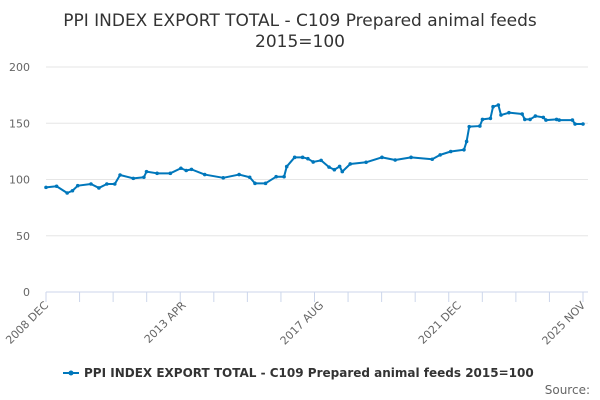  What do you see at coordinates (71, 373) in the screenshot?
I see `legend-marker-icon` at bounding box center [71, 373].